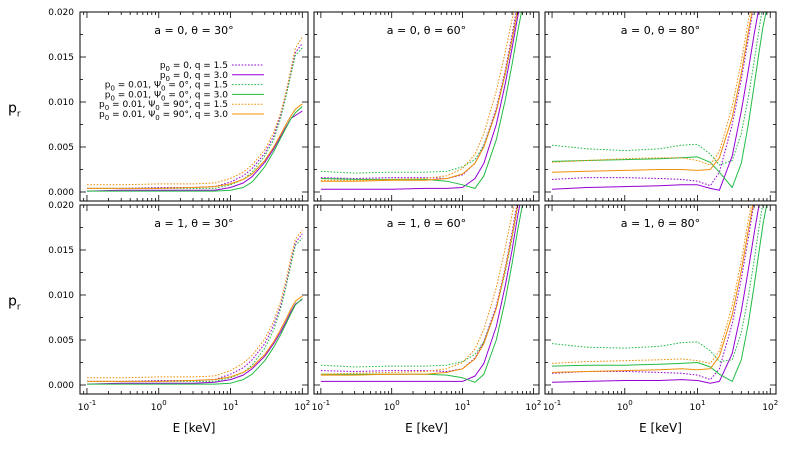 The height and width of the screenshot is (452, 790). I want to click on legend-label: p0 = 0.01, Ψ0 = 0°, q = 1.5, so click(166, 87).